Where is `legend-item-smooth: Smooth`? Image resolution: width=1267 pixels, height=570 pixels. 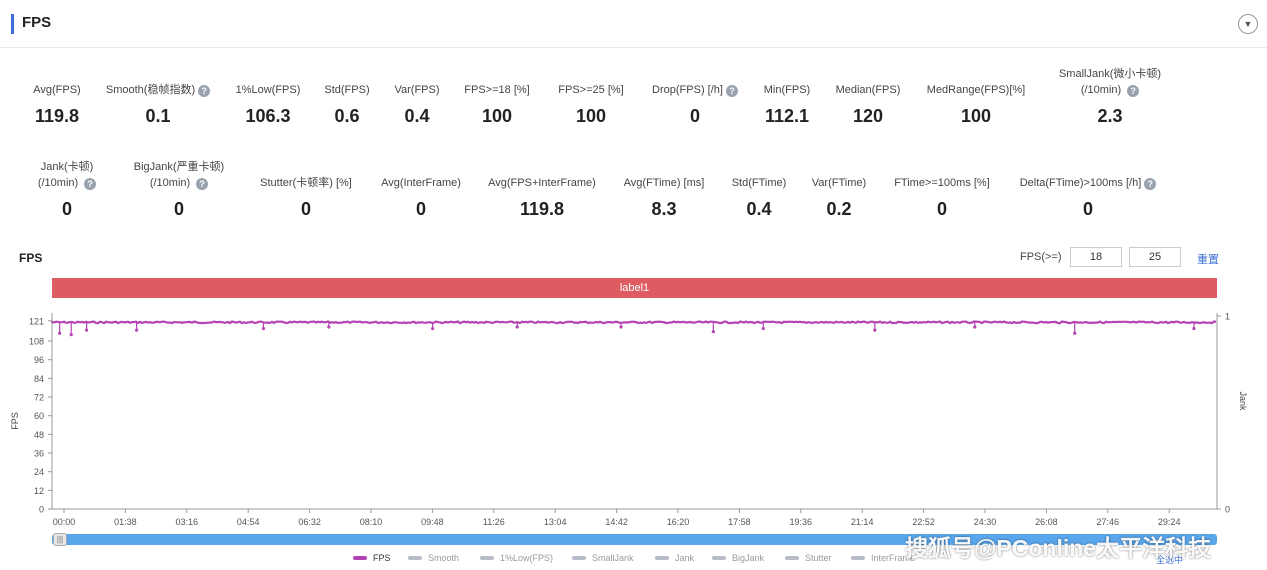 legend-item-smooth: Smooth is located at coordinates (433, 558).